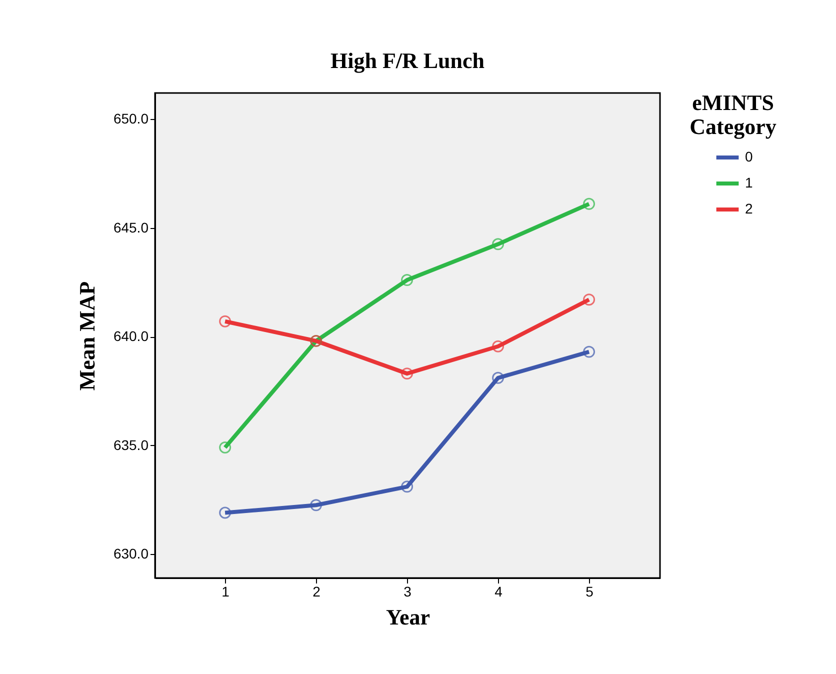 The image size is (836, 674). Describe the element at coordinates (408, 592) in the screenshot. I see `x-tick-label: 3` at that location.